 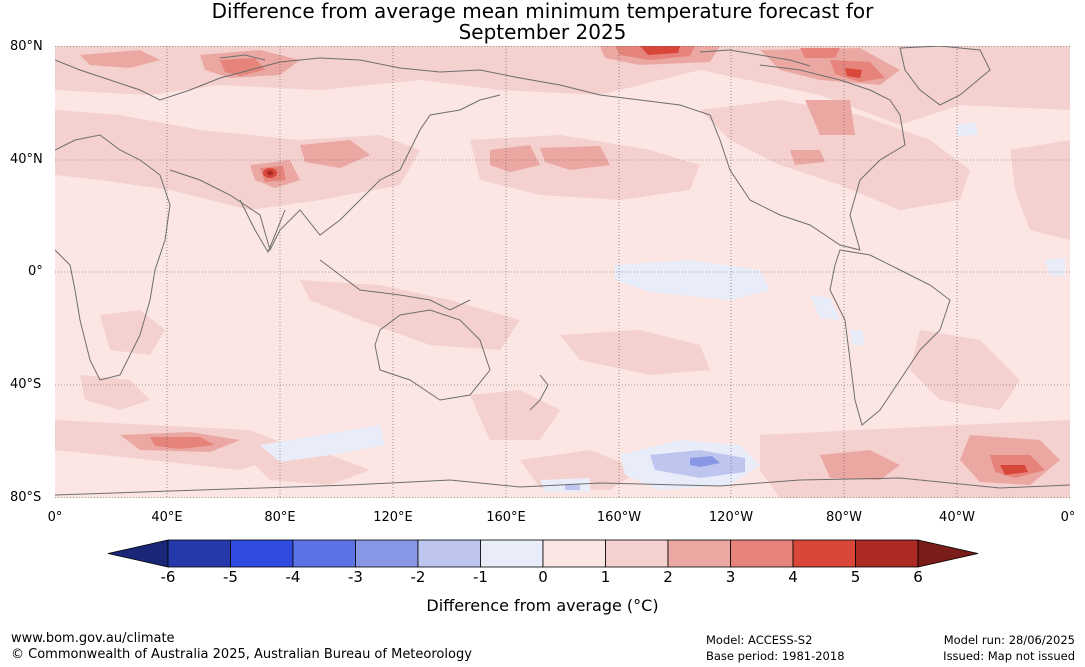 What do you see at coordinates (730, 577) in the screenshot?
I see `colorbar-tick-label: 3` at bounding box center [730, 577].